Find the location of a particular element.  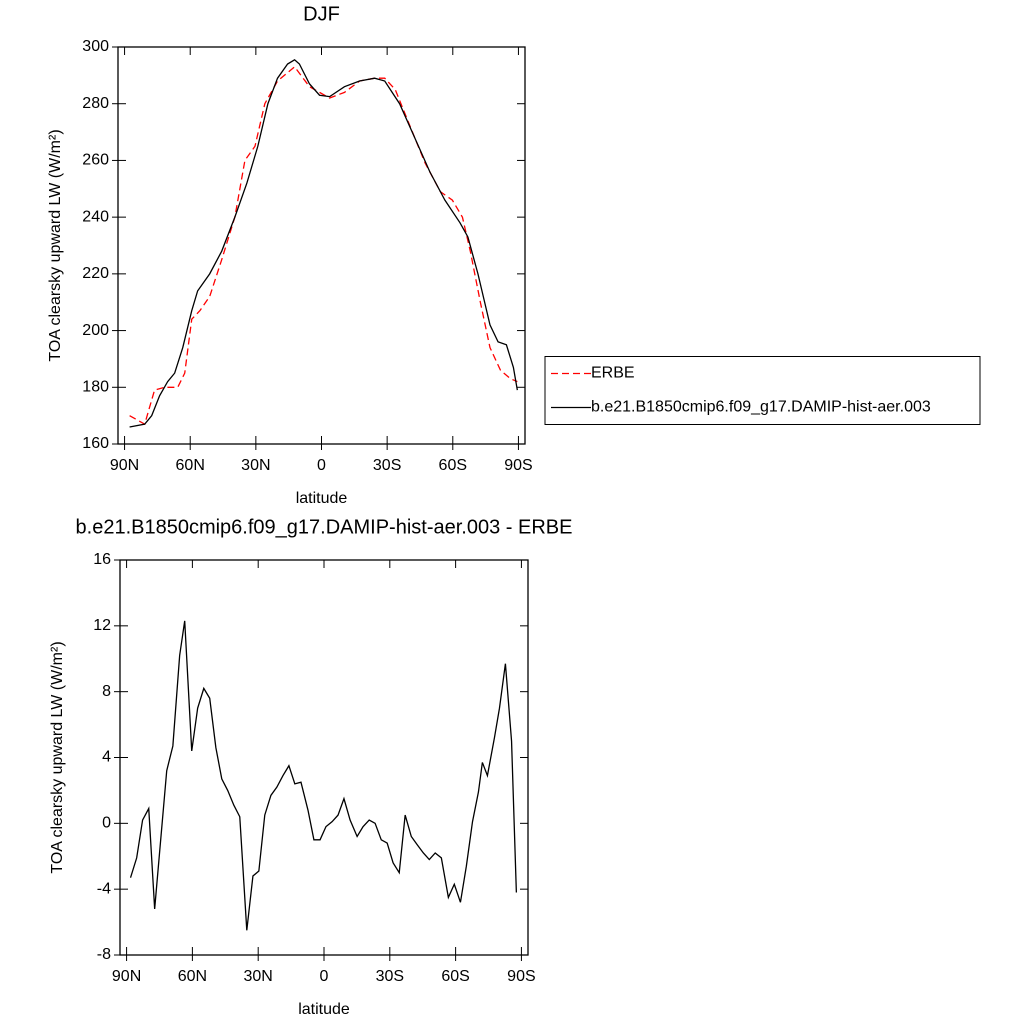

y-tick-label: 16 is located at coordinates (102, 559).